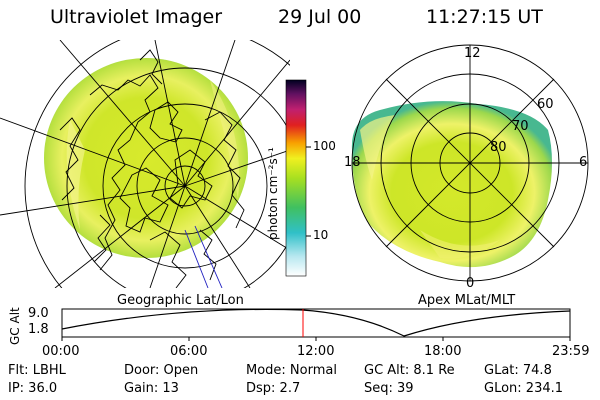 The width and height of the screenshot is (600, 400). I want to click on gc-alt-info: GC Alt: 8.1 Re, so click(409, 370).